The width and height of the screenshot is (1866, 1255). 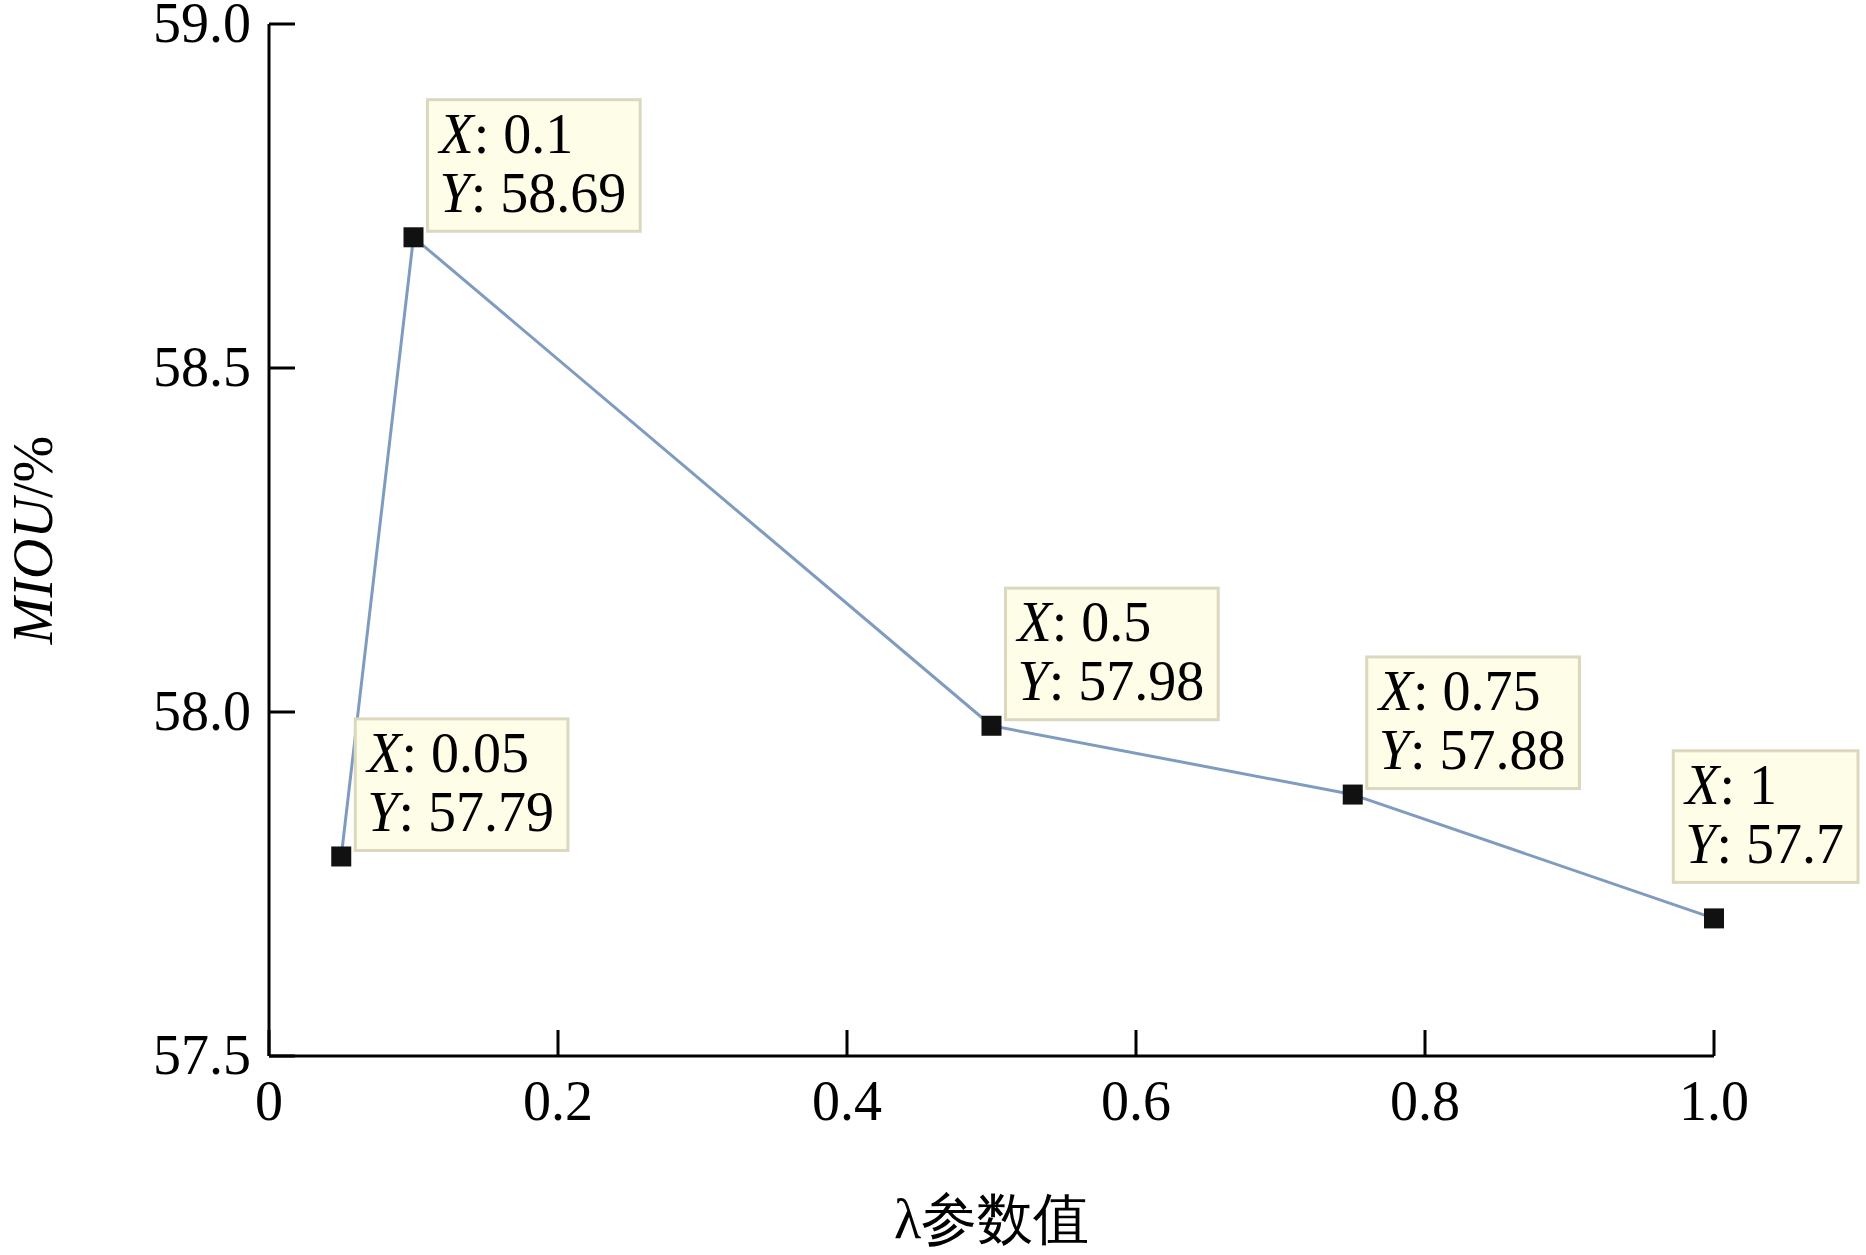 I want to click on annotation: X: 1 Y: 57.7, so click(x=1763, y=814).